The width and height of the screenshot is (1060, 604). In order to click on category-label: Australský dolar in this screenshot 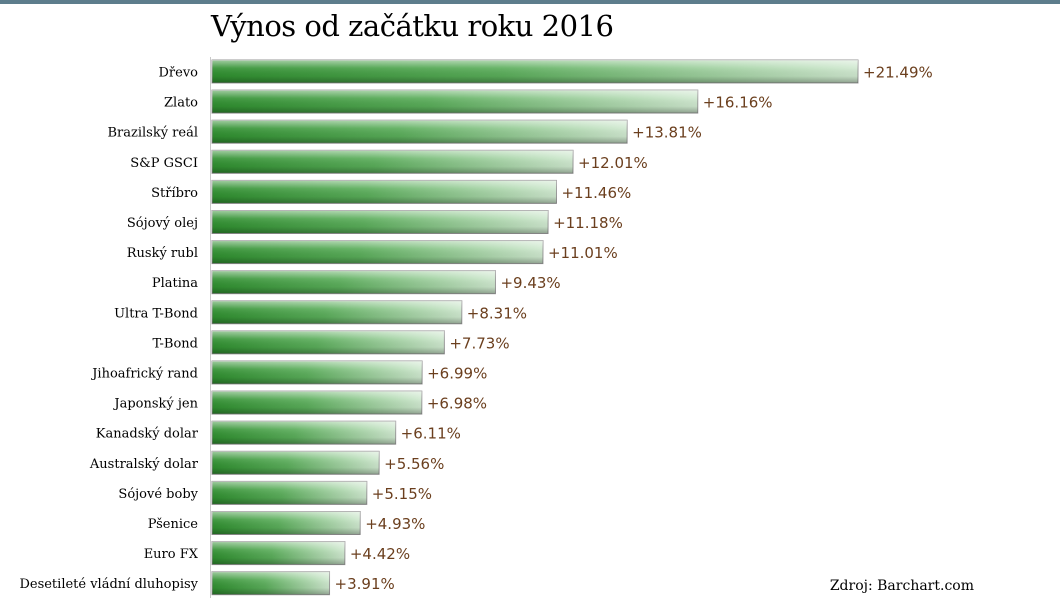, I will do `click(144, 464)`.